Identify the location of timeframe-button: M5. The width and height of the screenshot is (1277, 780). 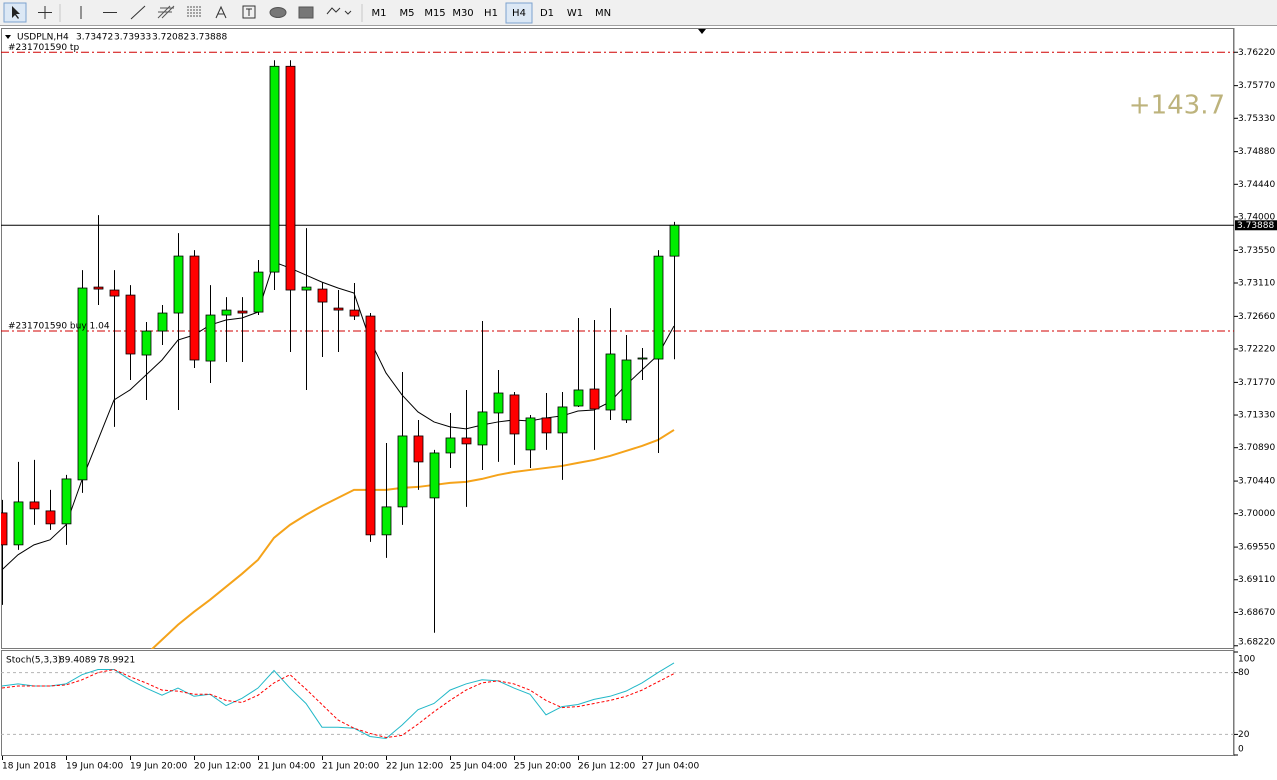
(407, 13).